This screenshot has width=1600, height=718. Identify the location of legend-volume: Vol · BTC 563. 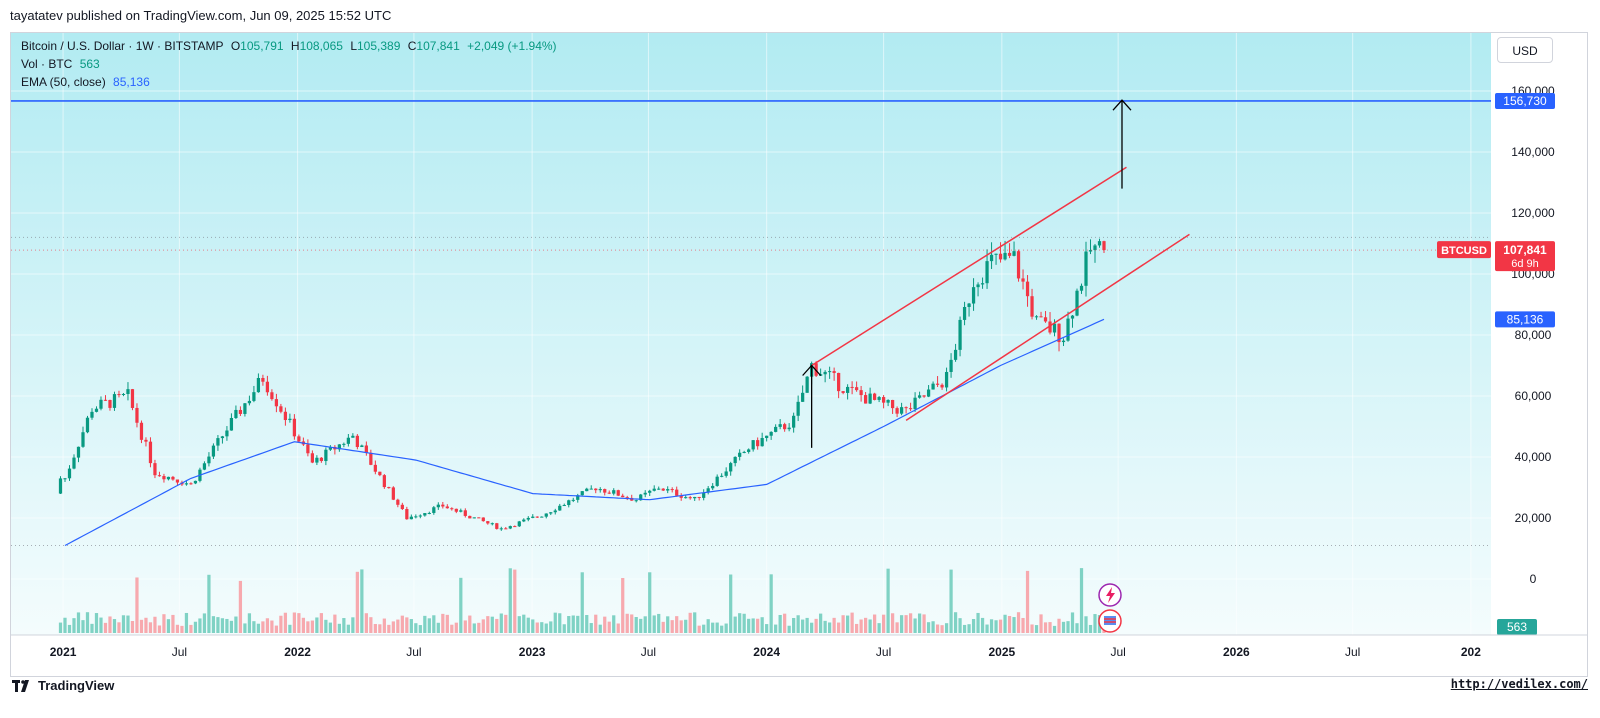
(62, 64).